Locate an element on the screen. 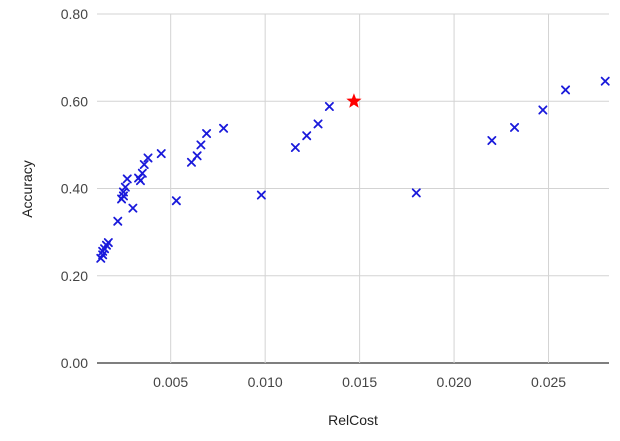 The width and height of the screenshot is (620, 441). x-tick-label: 0.020 is located at coordinates (454, 382).